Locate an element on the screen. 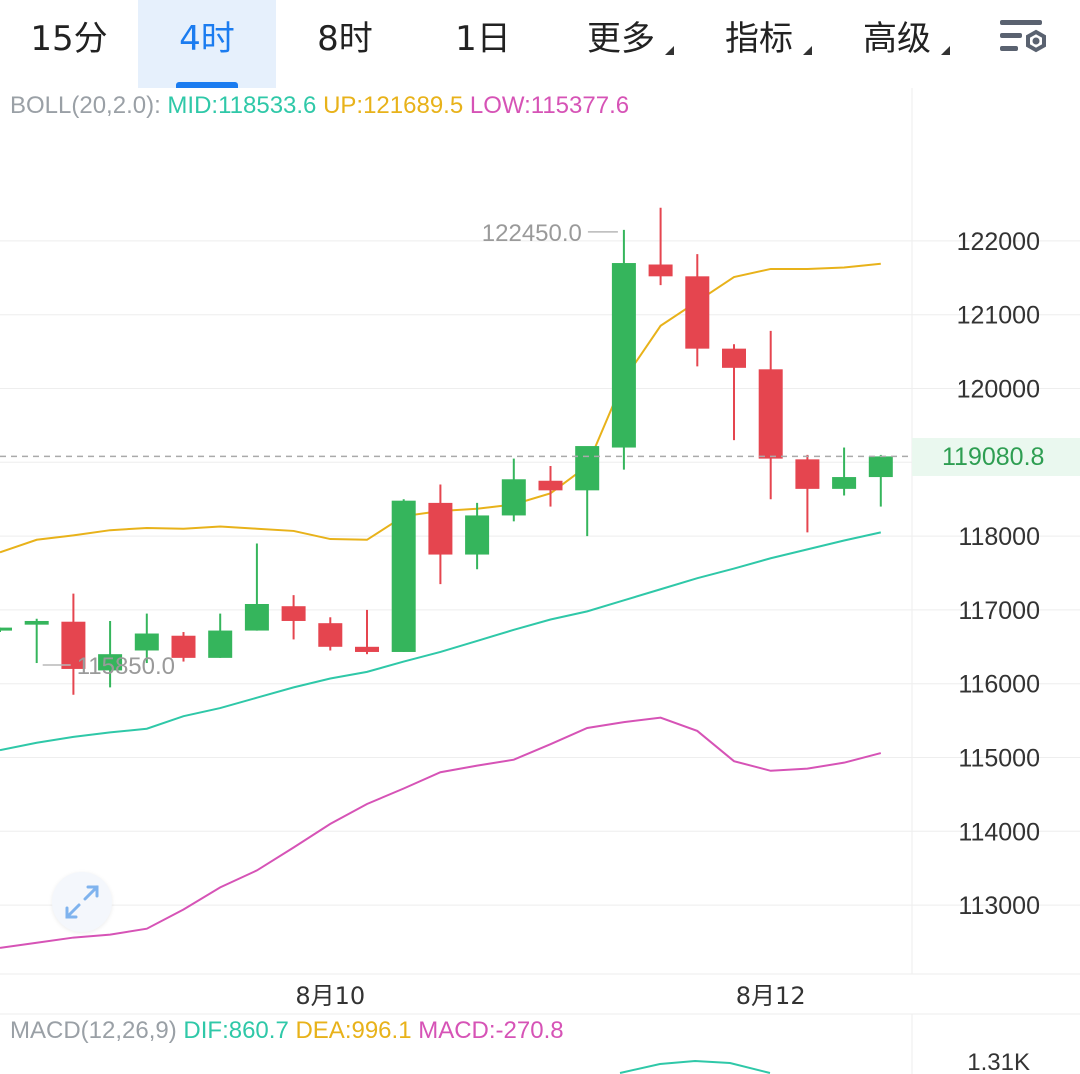 The width and height of the screenshot is (1080, 1074). y-tick-label: 118000 is located at coordinates (999, 537).